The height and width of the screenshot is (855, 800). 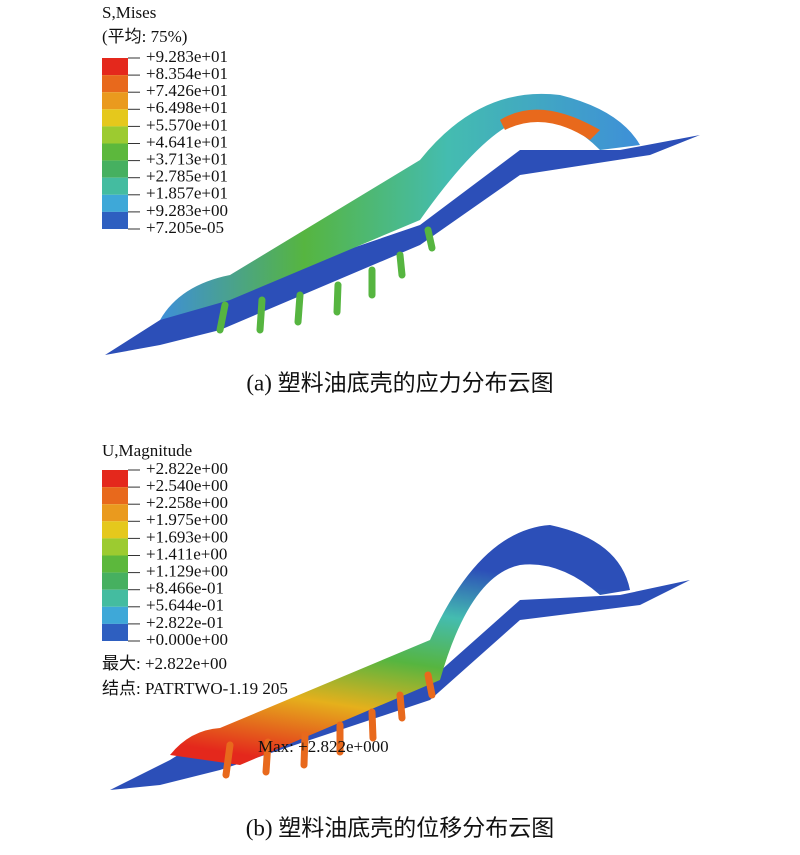 I want to click on legend-label: +5.570e+01, so click(x=187, y=124).